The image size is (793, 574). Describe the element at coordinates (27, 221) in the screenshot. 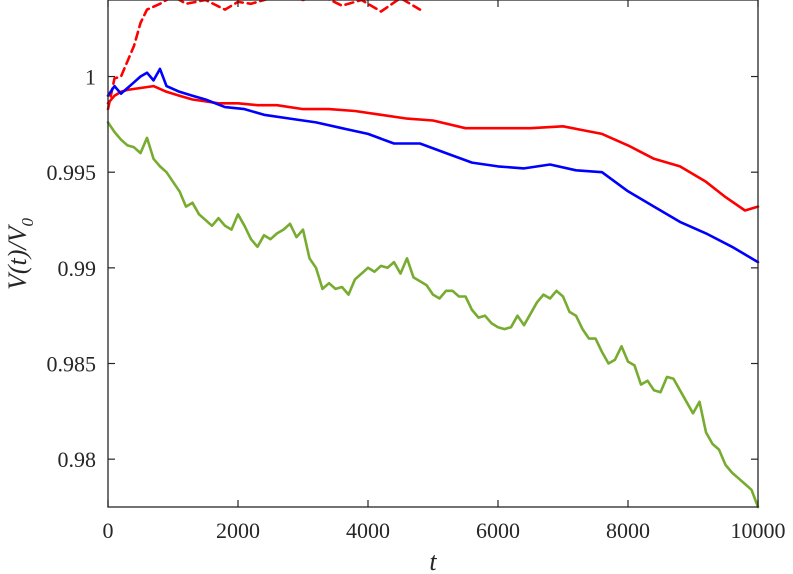

I see `y-axis-label-subscript: 0` at that location.